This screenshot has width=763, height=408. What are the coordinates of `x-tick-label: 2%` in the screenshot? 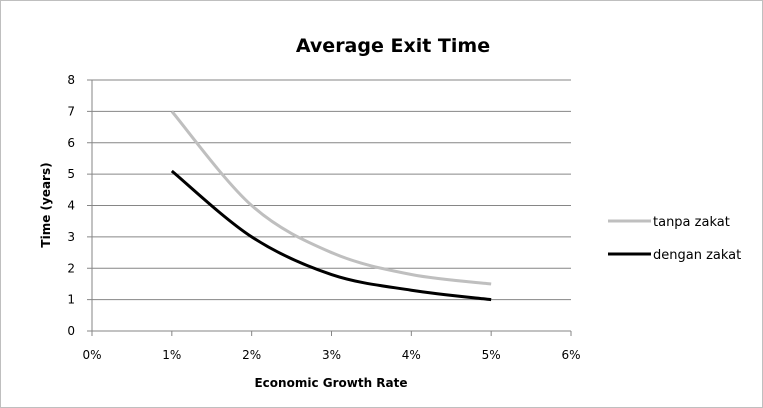 It's located at (251, 355).